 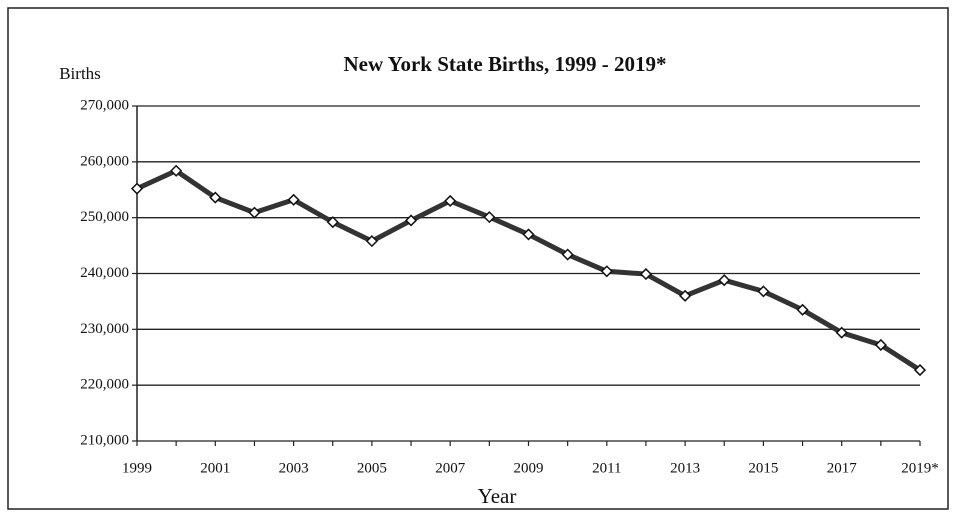 I want to click on x-axis-title: Year, so click(x=497, y=496).